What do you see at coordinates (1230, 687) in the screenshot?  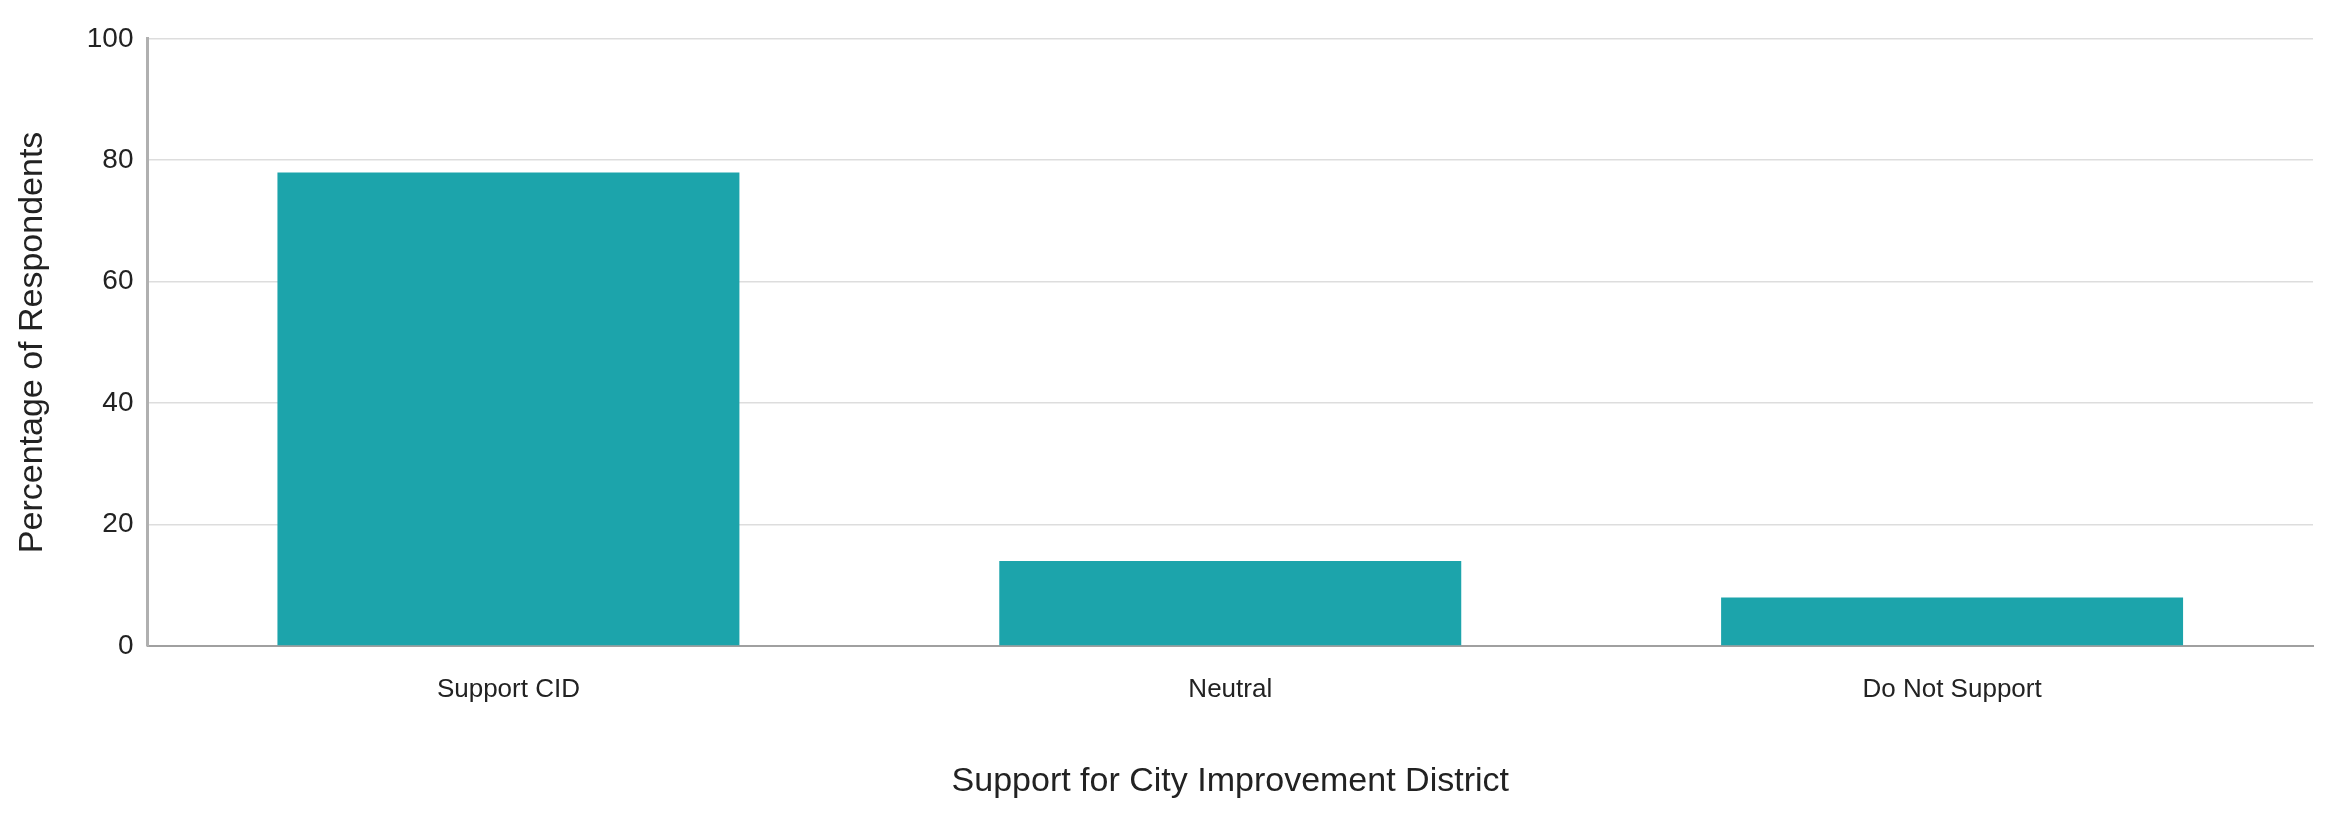 I see `x-tick-label: Neutral` at bounding box center [1230, 687].